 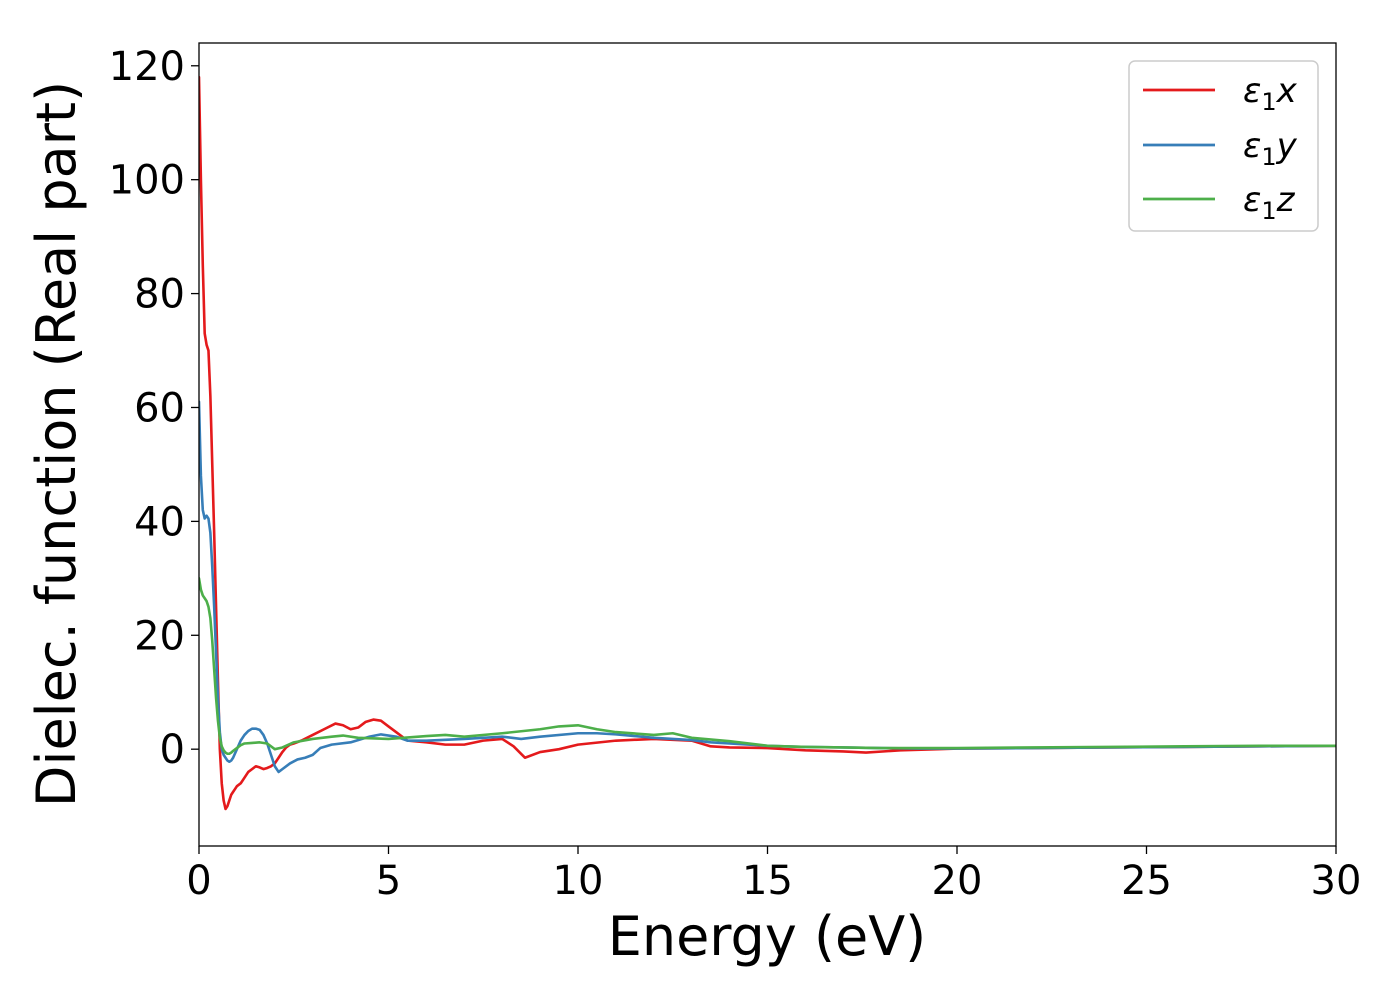 I want to click on x-tick-label: 30, so click(x=1336, y=881).